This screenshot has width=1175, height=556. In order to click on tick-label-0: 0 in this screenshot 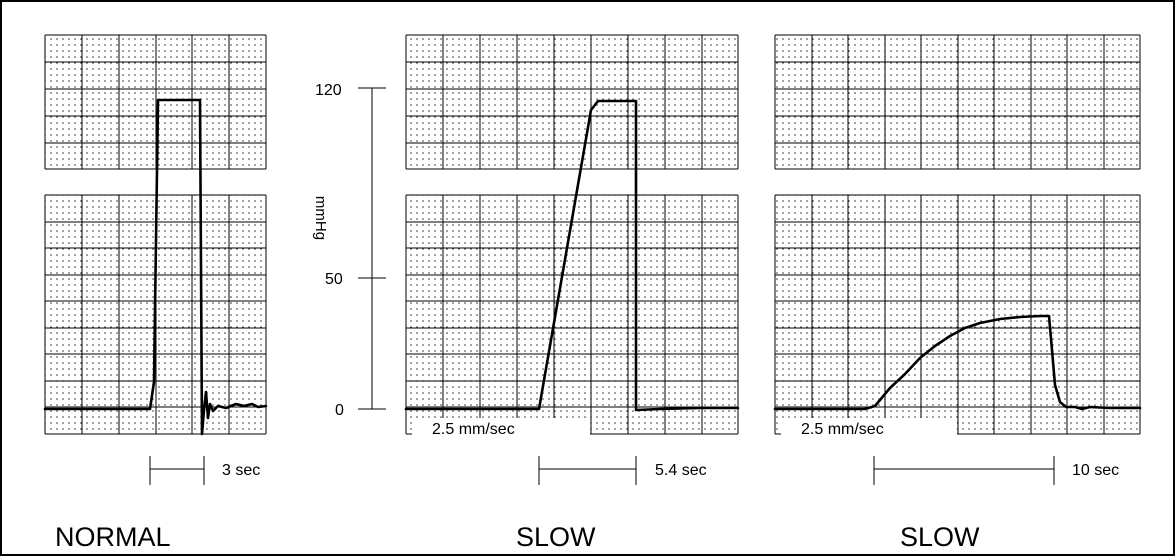, I will do `click(339, 410)`.